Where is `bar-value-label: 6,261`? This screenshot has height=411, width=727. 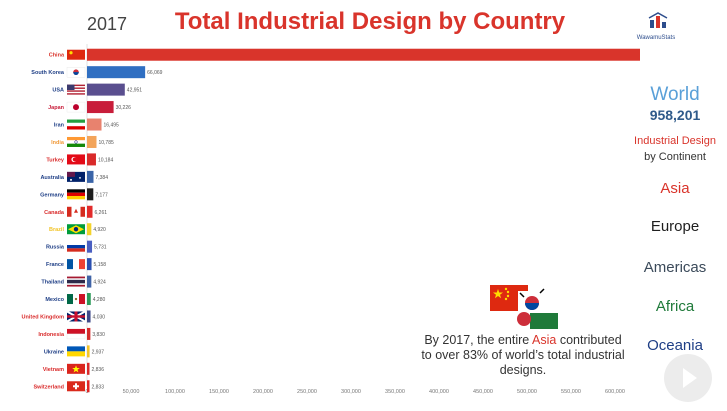
bar-value-label: 6,261 is located at coordinates (101, 213).